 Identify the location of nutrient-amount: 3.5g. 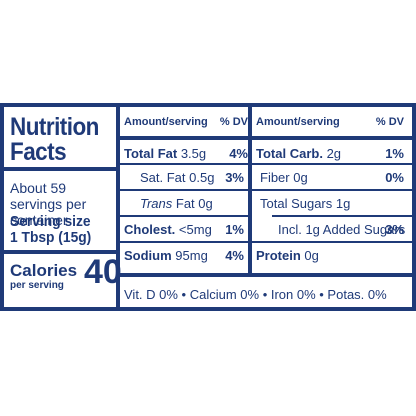
(193, 153).